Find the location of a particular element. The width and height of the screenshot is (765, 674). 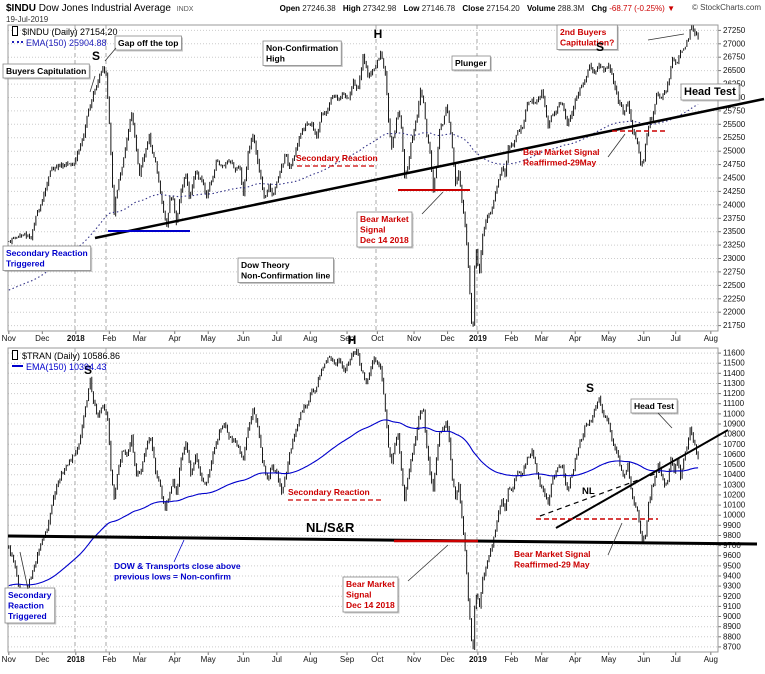

annotation-buyers-capitulation: Buyers Capitulation is located at coordinates (46, 71).